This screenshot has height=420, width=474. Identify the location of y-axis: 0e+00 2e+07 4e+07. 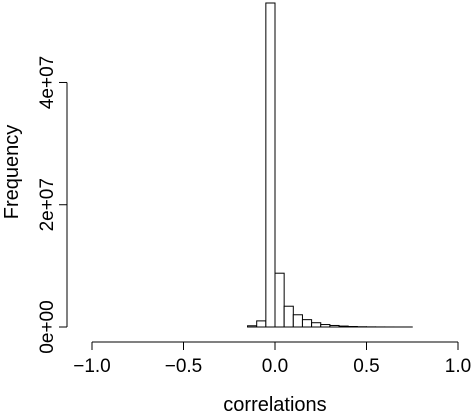
(52, 205).